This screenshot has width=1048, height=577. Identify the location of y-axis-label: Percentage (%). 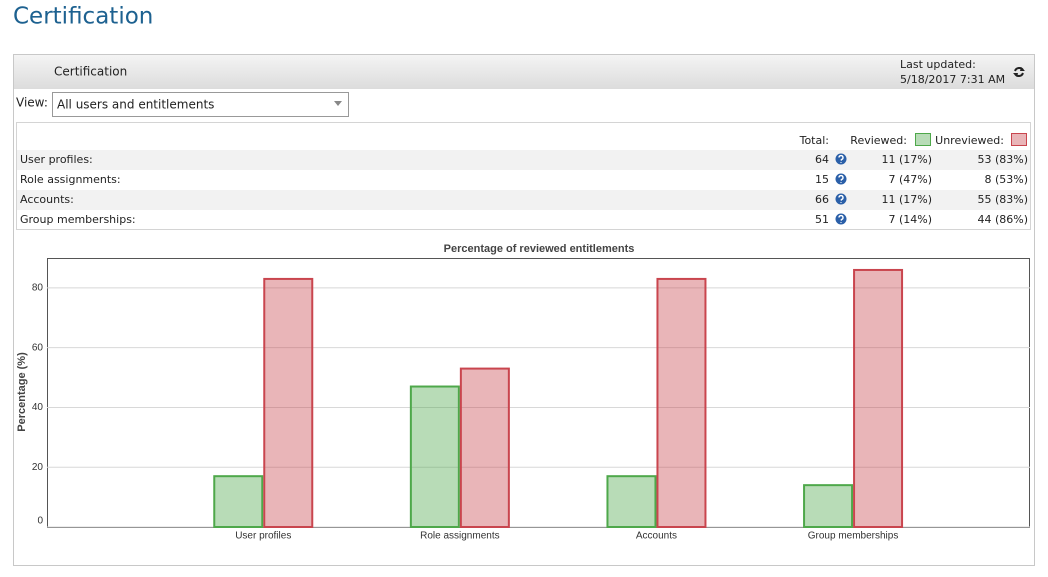
(22, 392).